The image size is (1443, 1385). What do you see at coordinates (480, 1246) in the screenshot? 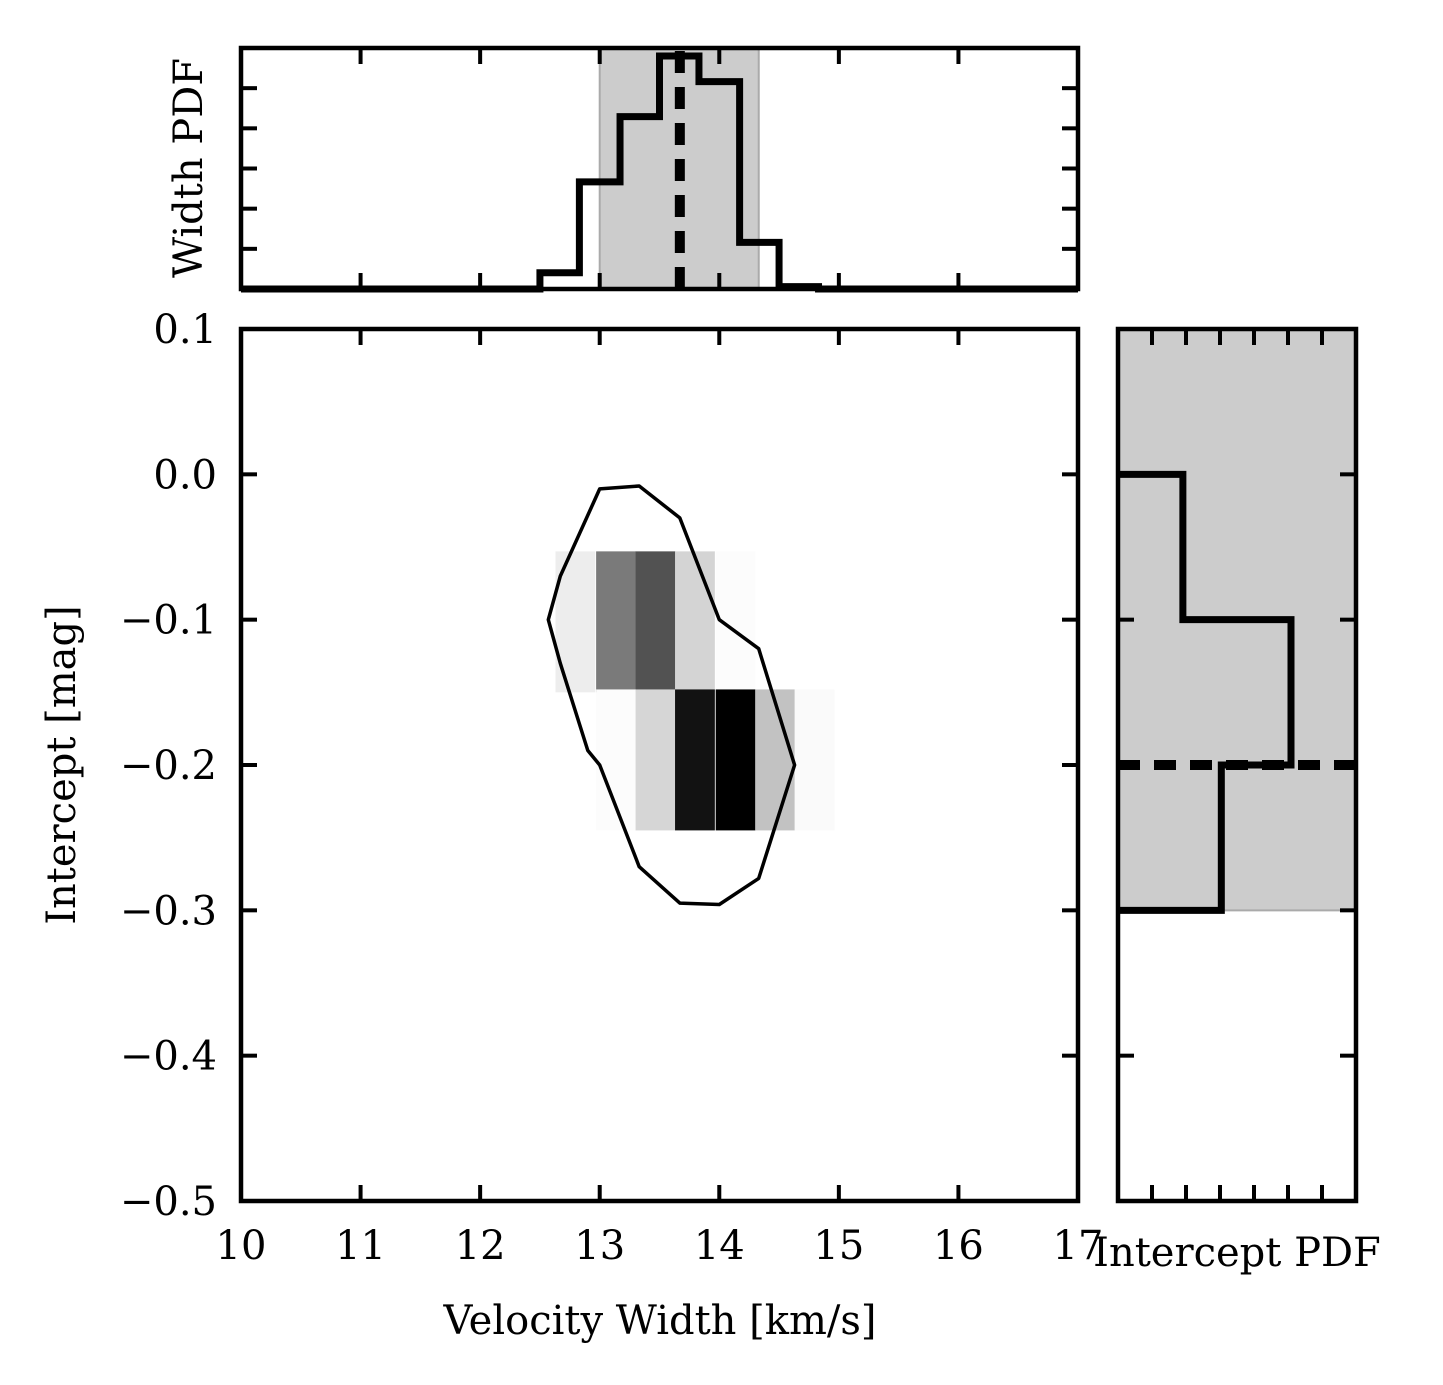
I see `x-tick-label: 12` at bounding box center [480, 1246].